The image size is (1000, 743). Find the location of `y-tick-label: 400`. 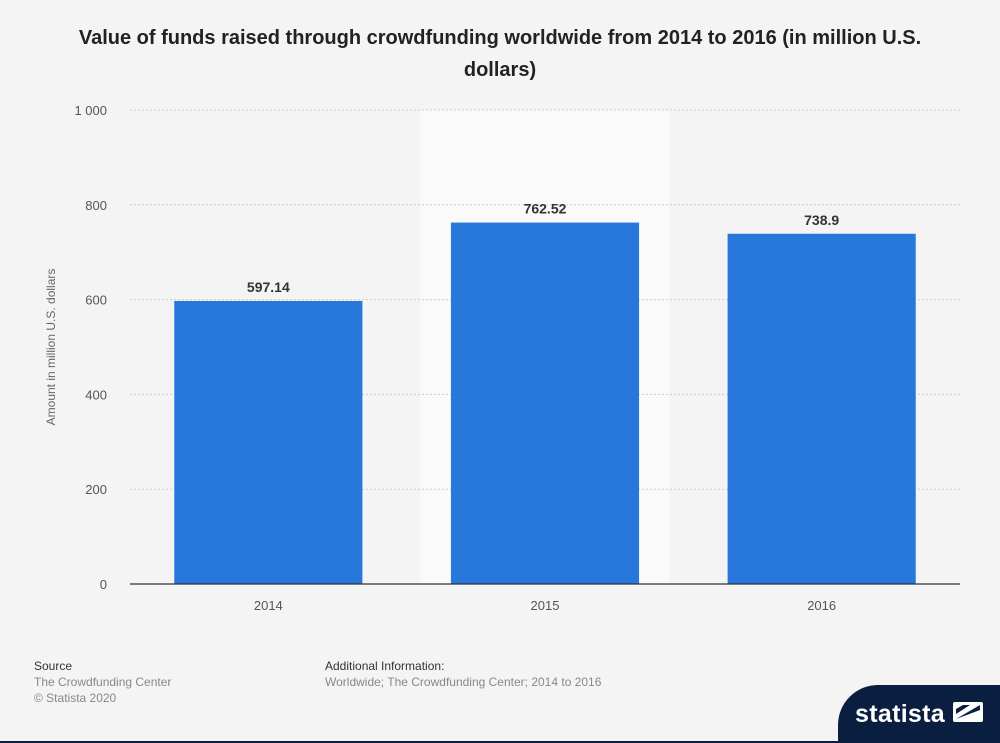

y-tick-label: 400 is located at coordinates (96, 394).